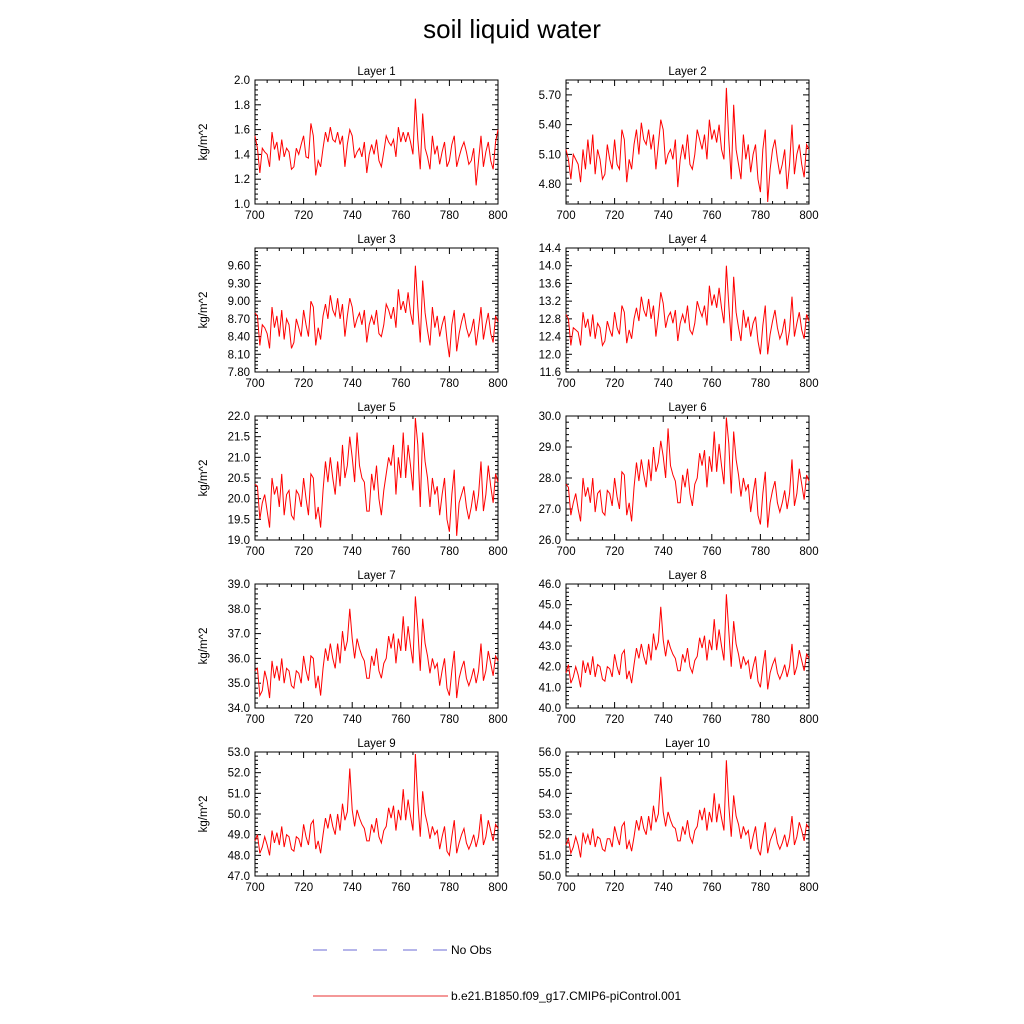 Image resolution: width=1024 pixels, height=1024 pixels. Describe the element at coordinates (376, 744) in the screenshot. I see `panel-title: Layer 9` at that location.